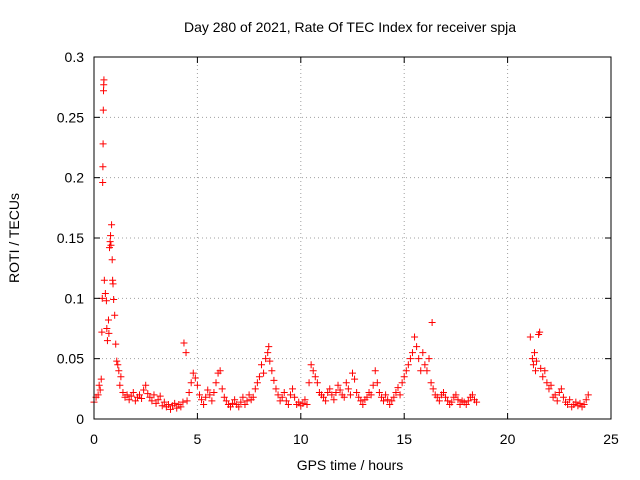  Describe the element at coordinates (301, 439) in the screenshot. I see `x-tick-label: 10` at that location.